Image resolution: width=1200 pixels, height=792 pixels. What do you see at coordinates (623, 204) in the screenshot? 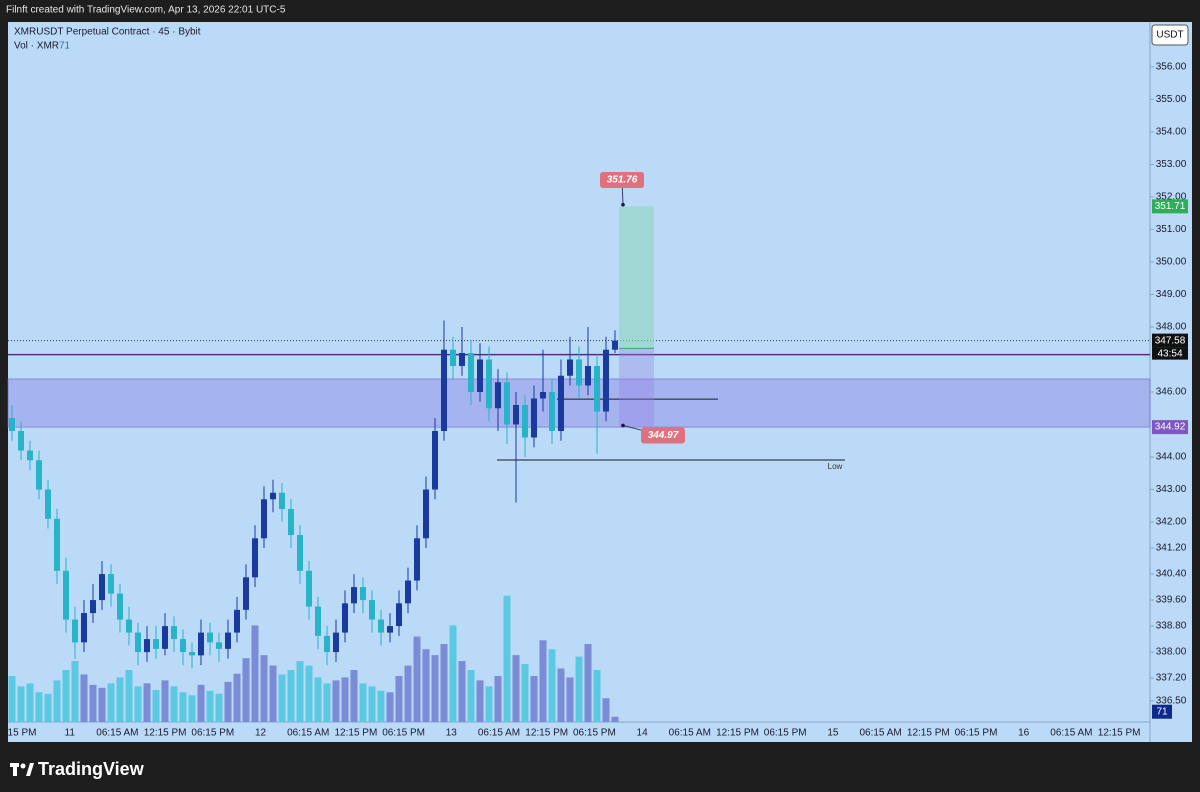
I see `annotation-point` at bounding box center [623, 204].